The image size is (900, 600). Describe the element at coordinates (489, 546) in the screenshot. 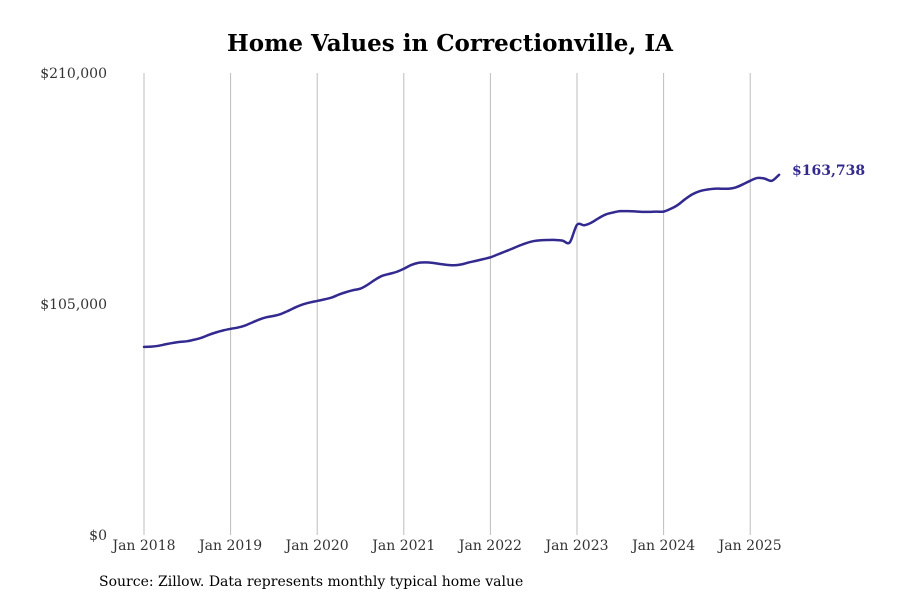

I see `x-tick-label: Jan 2022` at that location.